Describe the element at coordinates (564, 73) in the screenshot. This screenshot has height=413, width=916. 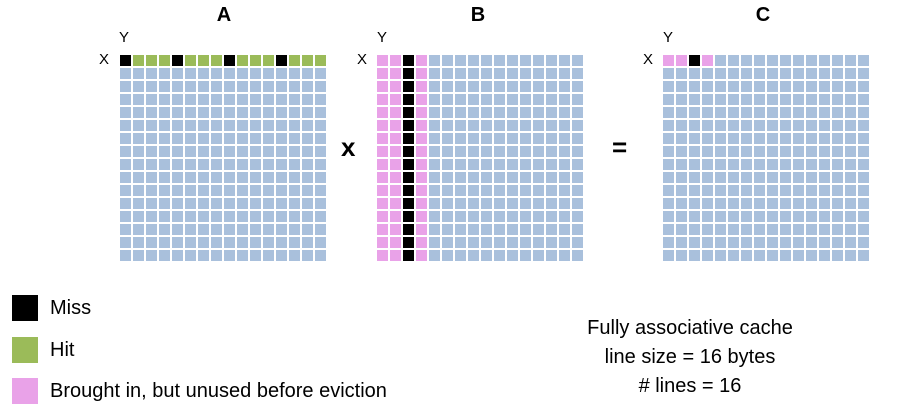
I see `matrix-b-cell-r1-c14` at that location.